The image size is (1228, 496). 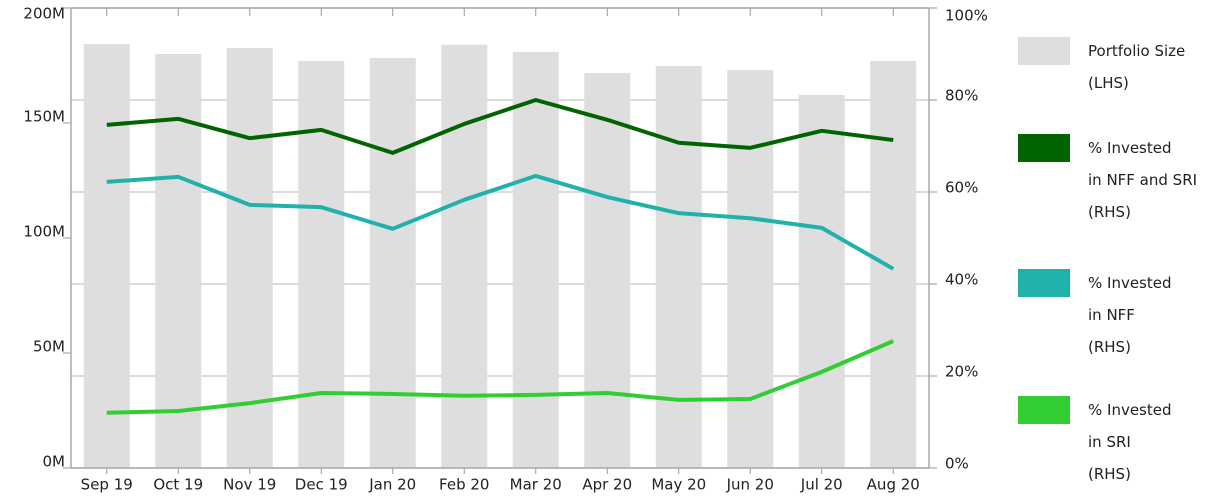 I want to click on x-tick-label: Apr 20, so click(x=607, y=485).